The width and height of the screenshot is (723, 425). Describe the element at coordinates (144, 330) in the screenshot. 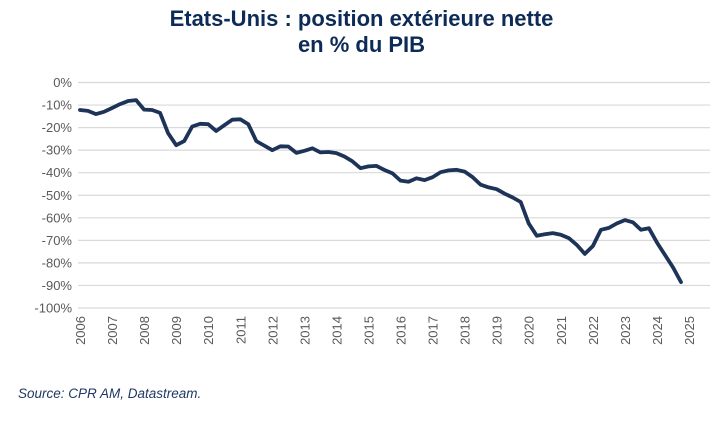

I see `x-axis-tick-label: 2008` at that location.